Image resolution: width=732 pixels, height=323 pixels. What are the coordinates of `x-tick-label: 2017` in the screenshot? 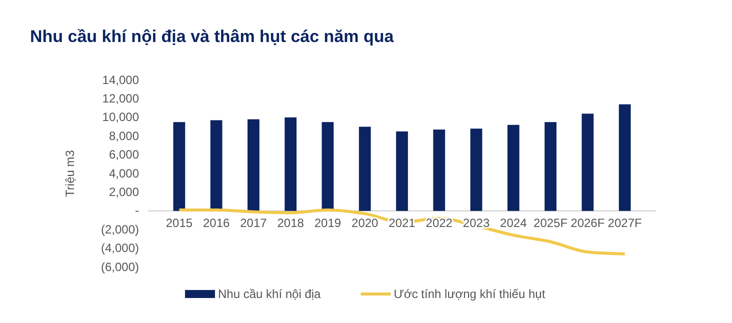 It's located at (254, 223).